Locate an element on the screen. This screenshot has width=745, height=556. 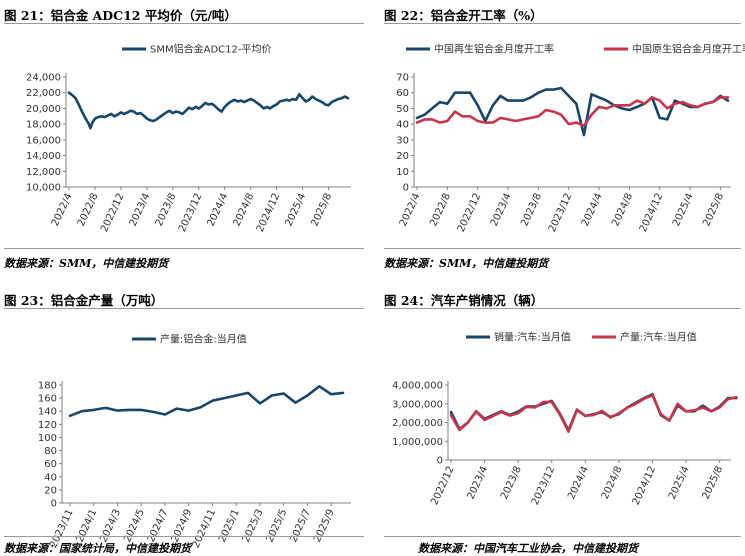
y-tick-label: 180 is located at coordinates (47, 386).